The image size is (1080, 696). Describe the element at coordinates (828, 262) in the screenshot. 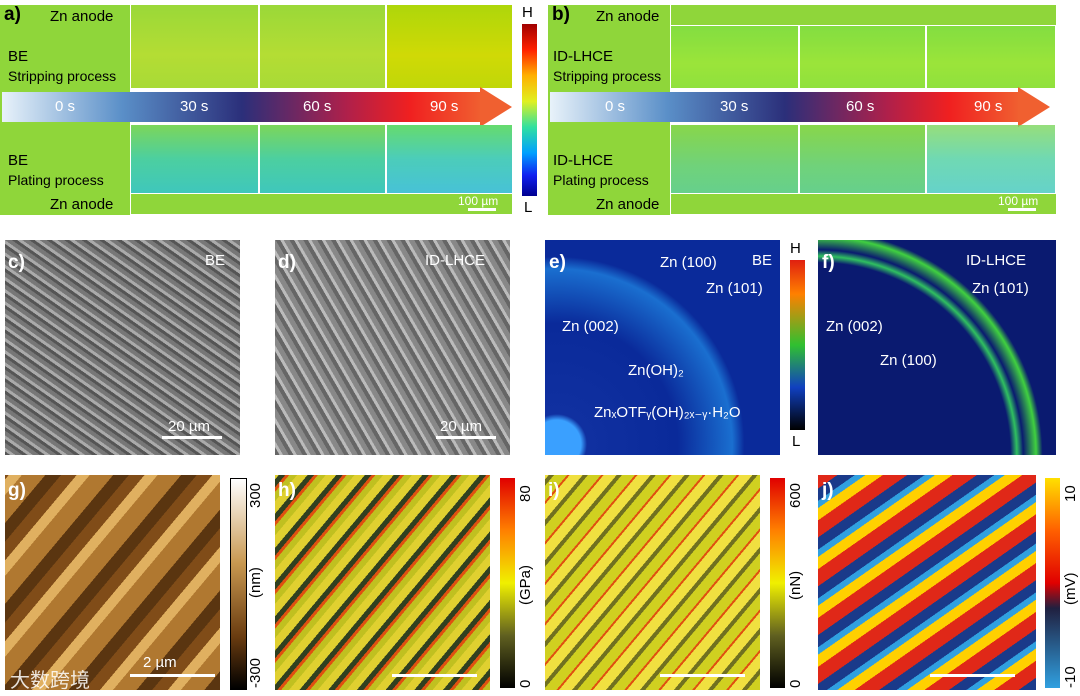

I see `panel-label: f)` at that location.